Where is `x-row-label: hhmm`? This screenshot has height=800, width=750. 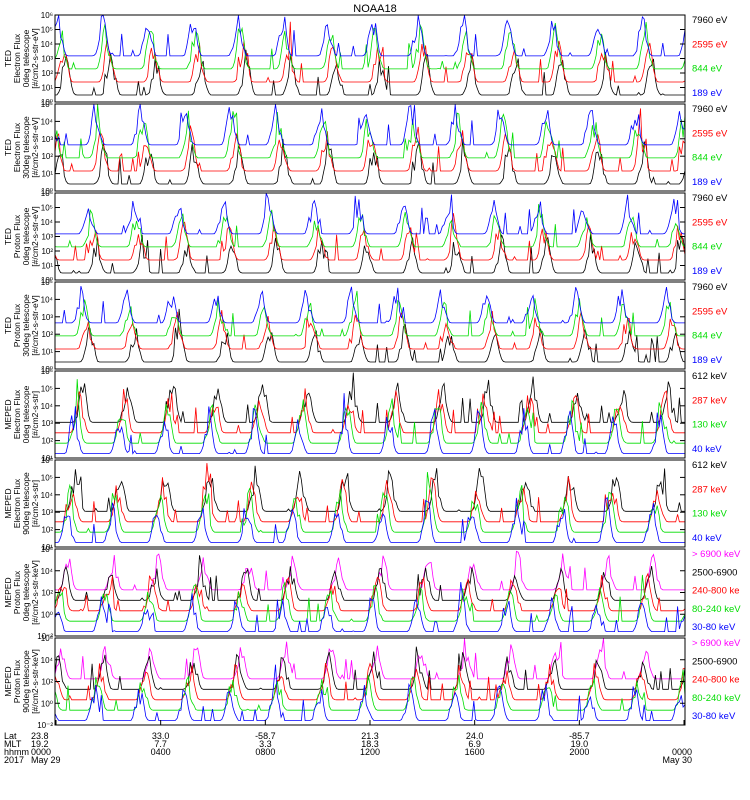 x-row-label: hhmm is located at coordinates (16, 752).